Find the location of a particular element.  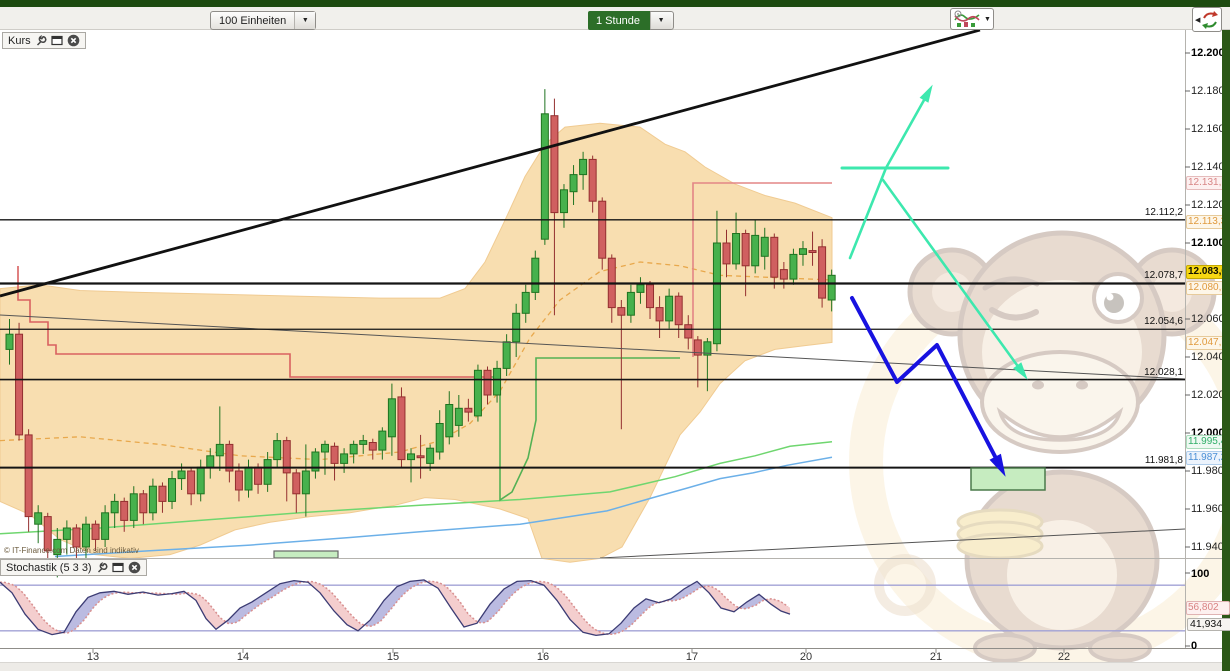

blue-forecast-arrow is located at coordinates (926, 382).